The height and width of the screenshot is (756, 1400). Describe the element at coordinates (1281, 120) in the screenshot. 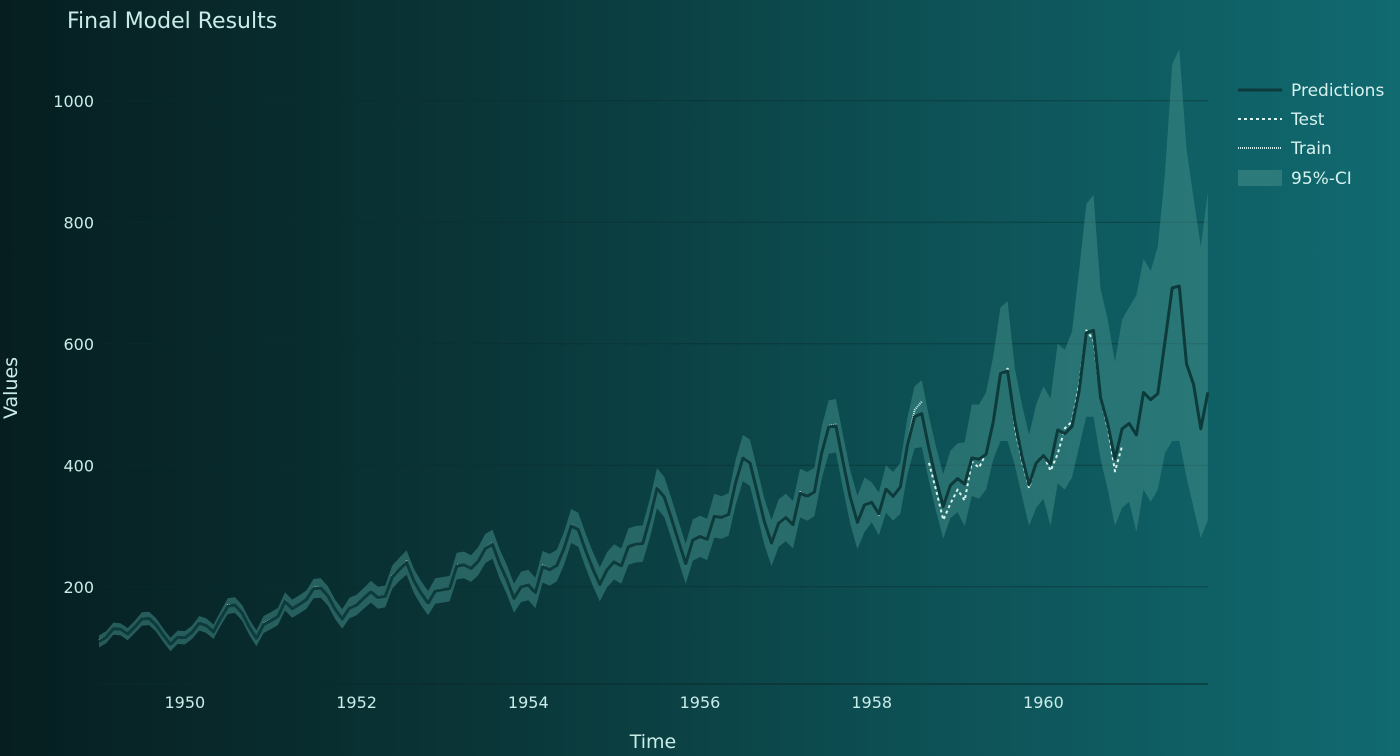

I see `legend-item-test: Test` at that location.